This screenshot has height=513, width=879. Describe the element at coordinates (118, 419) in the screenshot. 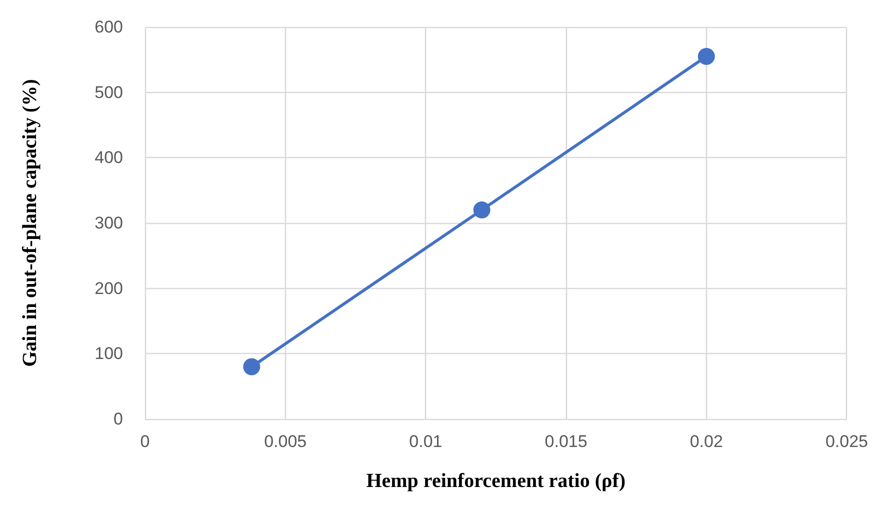

I see `y-tick-label: 0` at that location.